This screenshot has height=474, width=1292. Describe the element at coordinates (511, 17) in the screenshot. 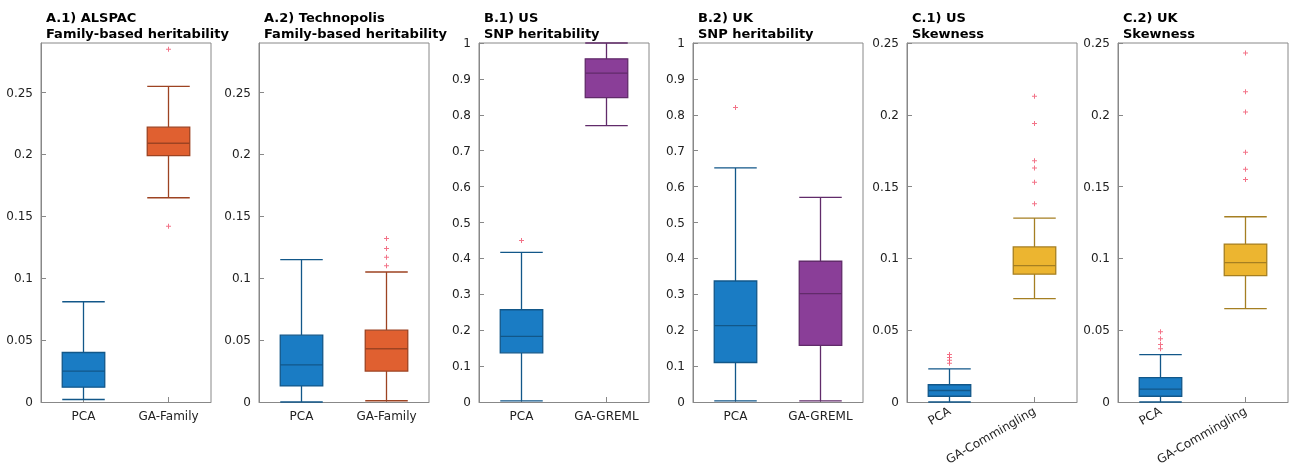

I see `chart-title: B.1) US` at that location.